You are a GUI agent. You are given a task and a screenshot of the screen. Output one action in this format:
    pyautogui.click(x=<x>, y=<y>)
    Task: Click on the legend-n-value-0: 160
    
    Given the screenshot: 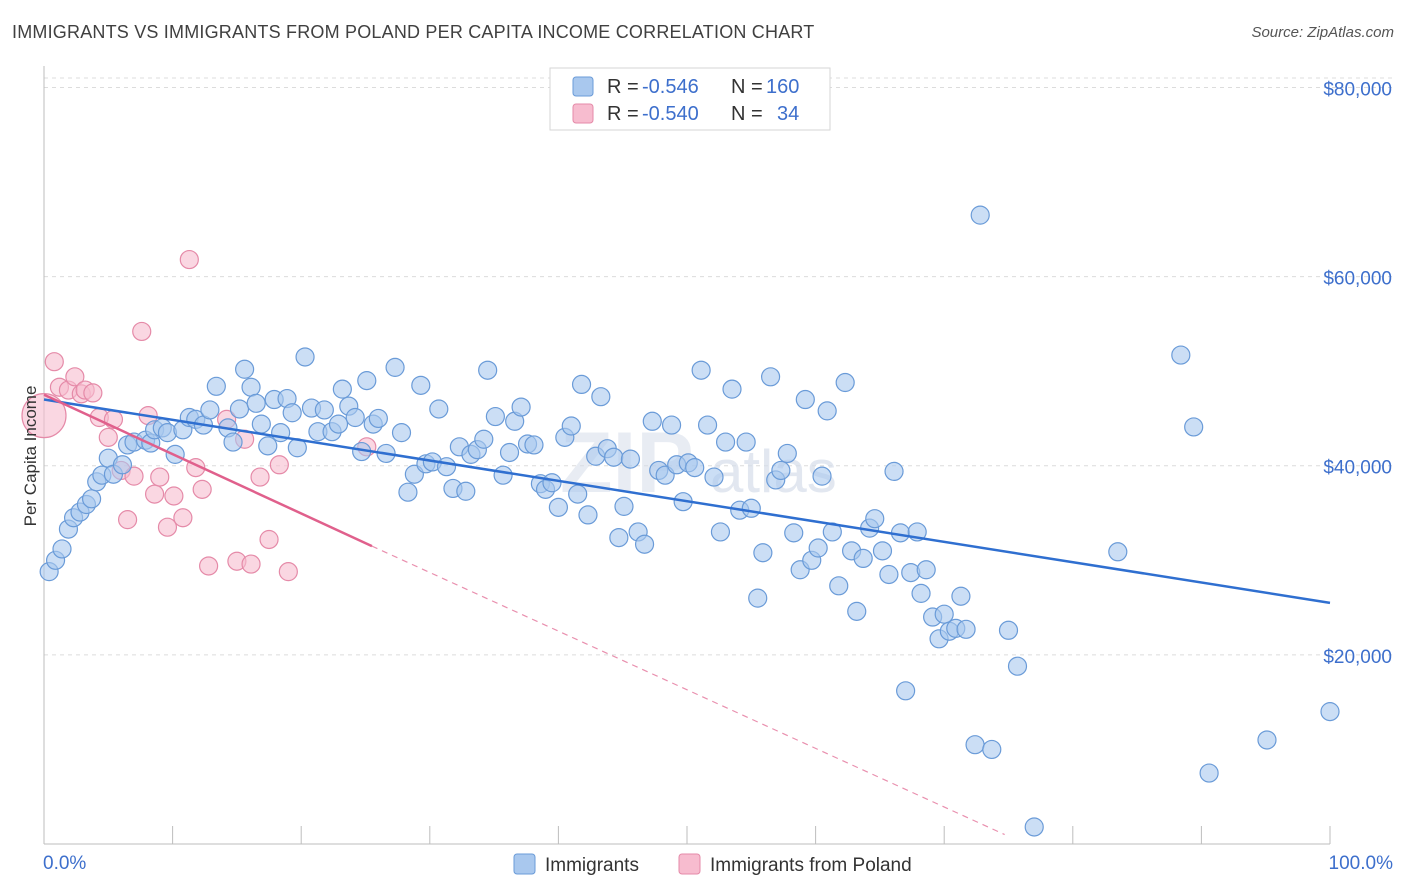 What is the action you would take?
    pyautogui.click(x=782, y=87)
    